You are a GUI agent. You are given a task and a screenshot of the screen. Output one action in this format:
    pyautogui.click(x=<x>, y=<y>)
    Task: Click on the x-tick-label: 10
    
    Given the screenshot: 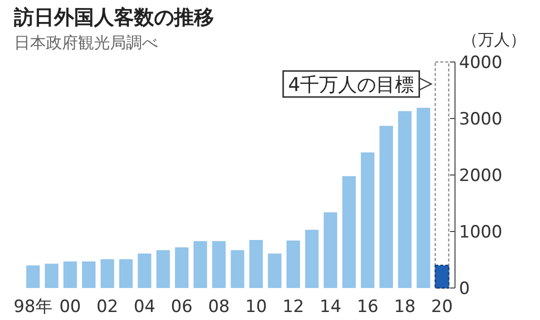 What is the action you would take?
    pyautogui.click(x=256, y=307)
    